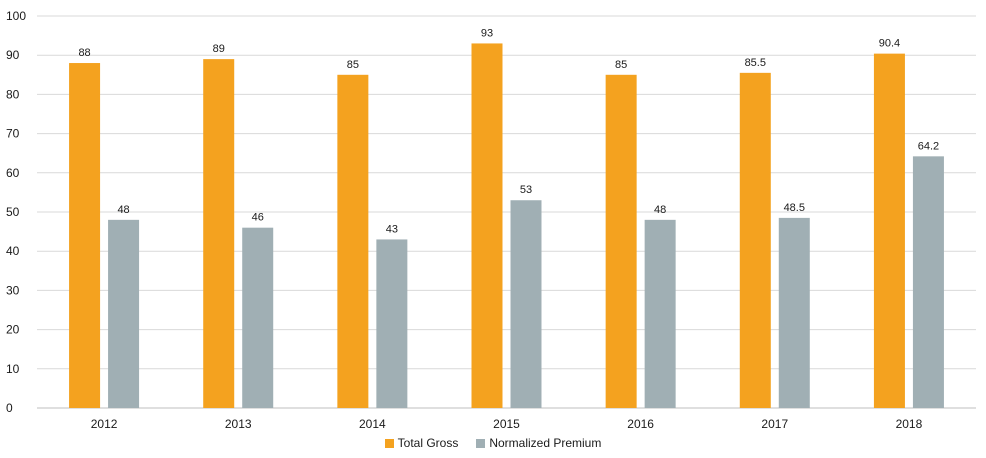 This screenshot has width=986, height=458. Describe the element at coordinates (621, 65) in the screenshot. I see `data-label-total-gross-2016: 85` at that location.